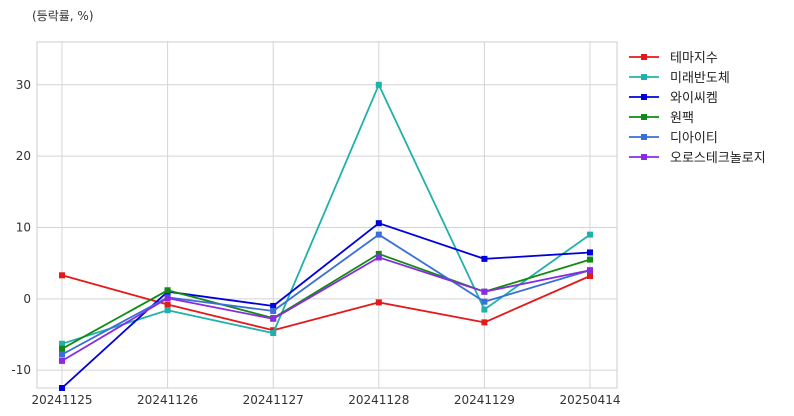 This screenshot has width=794, height=416. Describe the element at coordinates (61, 400) in the screenshot. I see `x-tick-label: 20241125` at that location.